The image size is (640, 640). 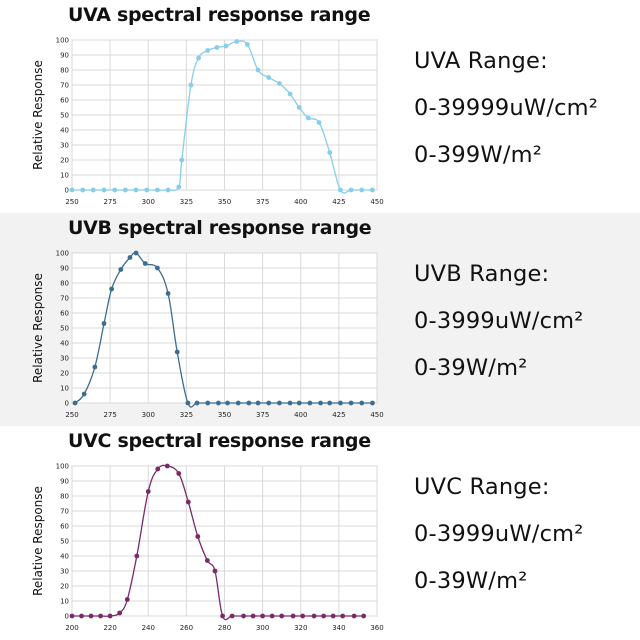 What do you see at coordinates (109, 202) in the screenshot?
I see `x-tick-label: 275` at bounding box center [109, 202].